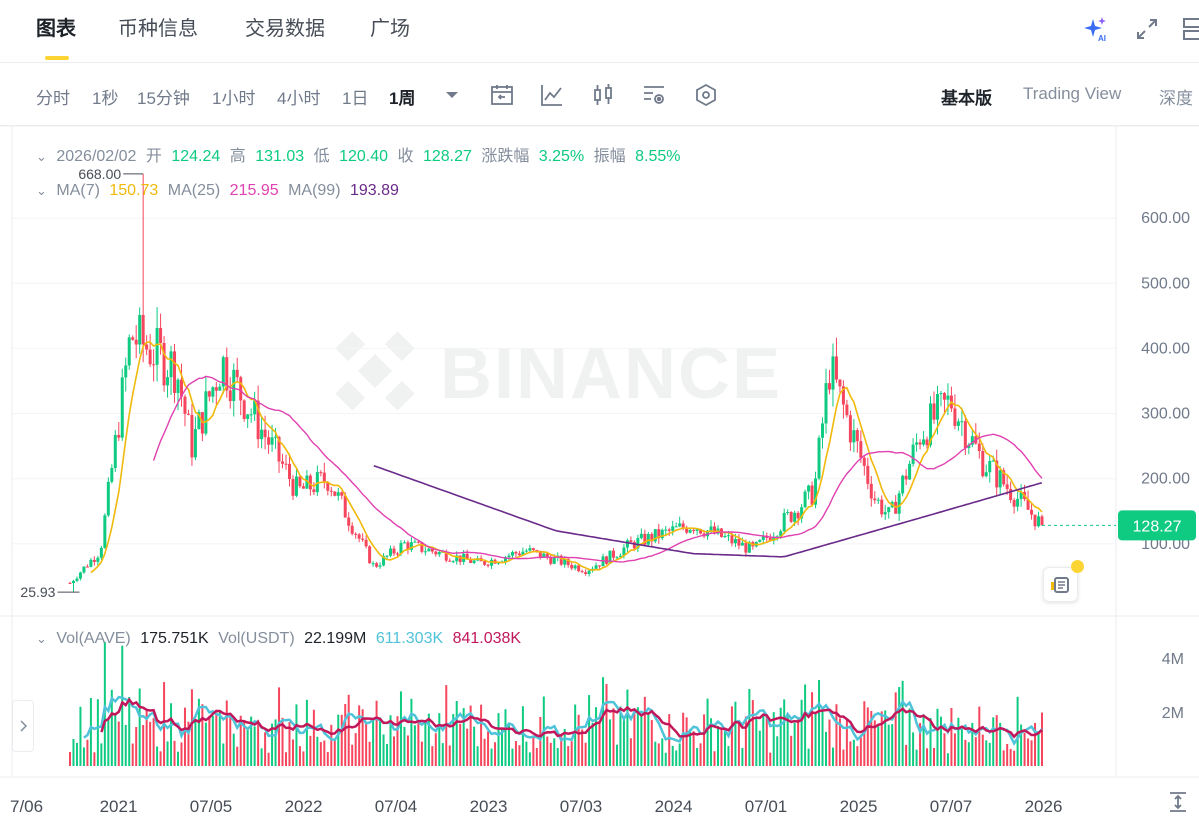  I want to click on tab-trading-data: 交易数据, so click(285, 29).